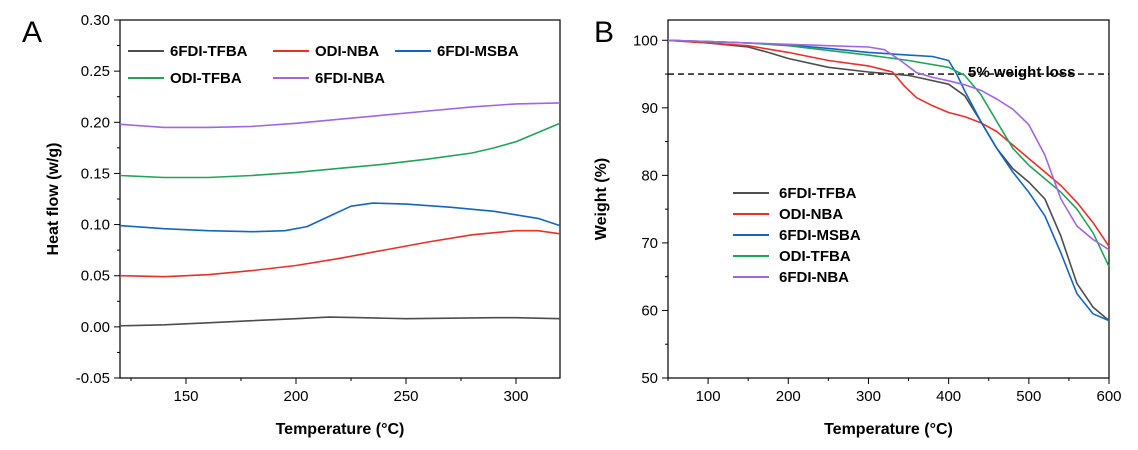  What do you see at coordinates (604, 32) in the screenshot?
I see `panel-letter: B` at bounding box center [604, 32].